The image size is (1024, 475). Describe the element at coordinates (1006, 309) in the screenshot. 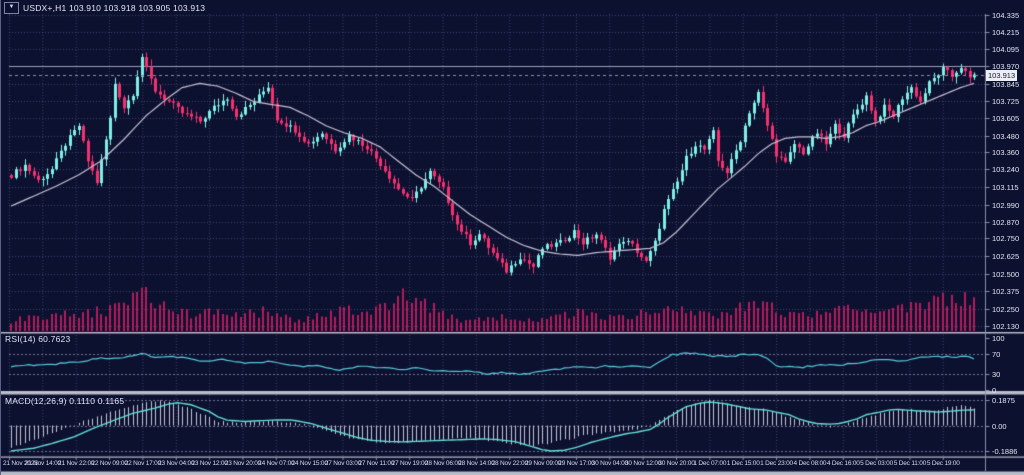

I see `price-tick-label: 102.250` at that location.